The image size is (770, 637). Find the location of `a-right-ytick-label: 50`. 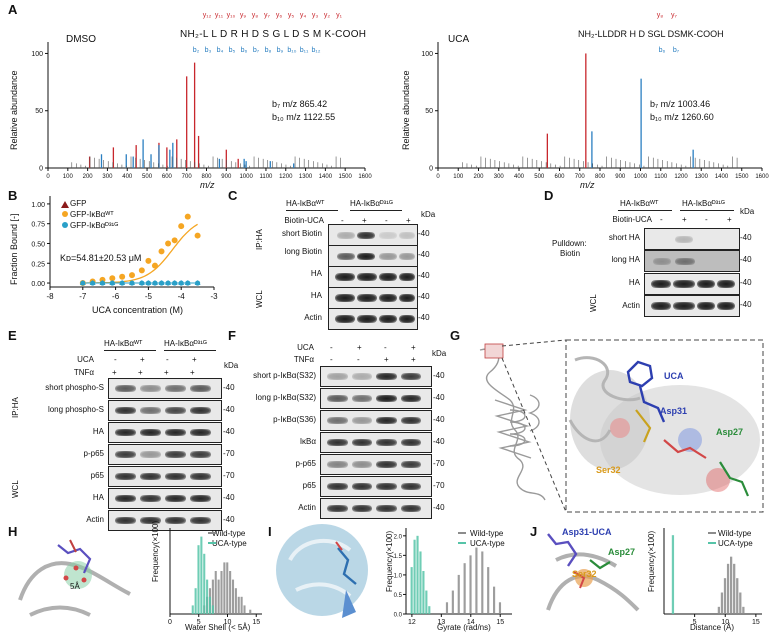

a-right-ytick-label: 50 is located at coordinates (429, 111).